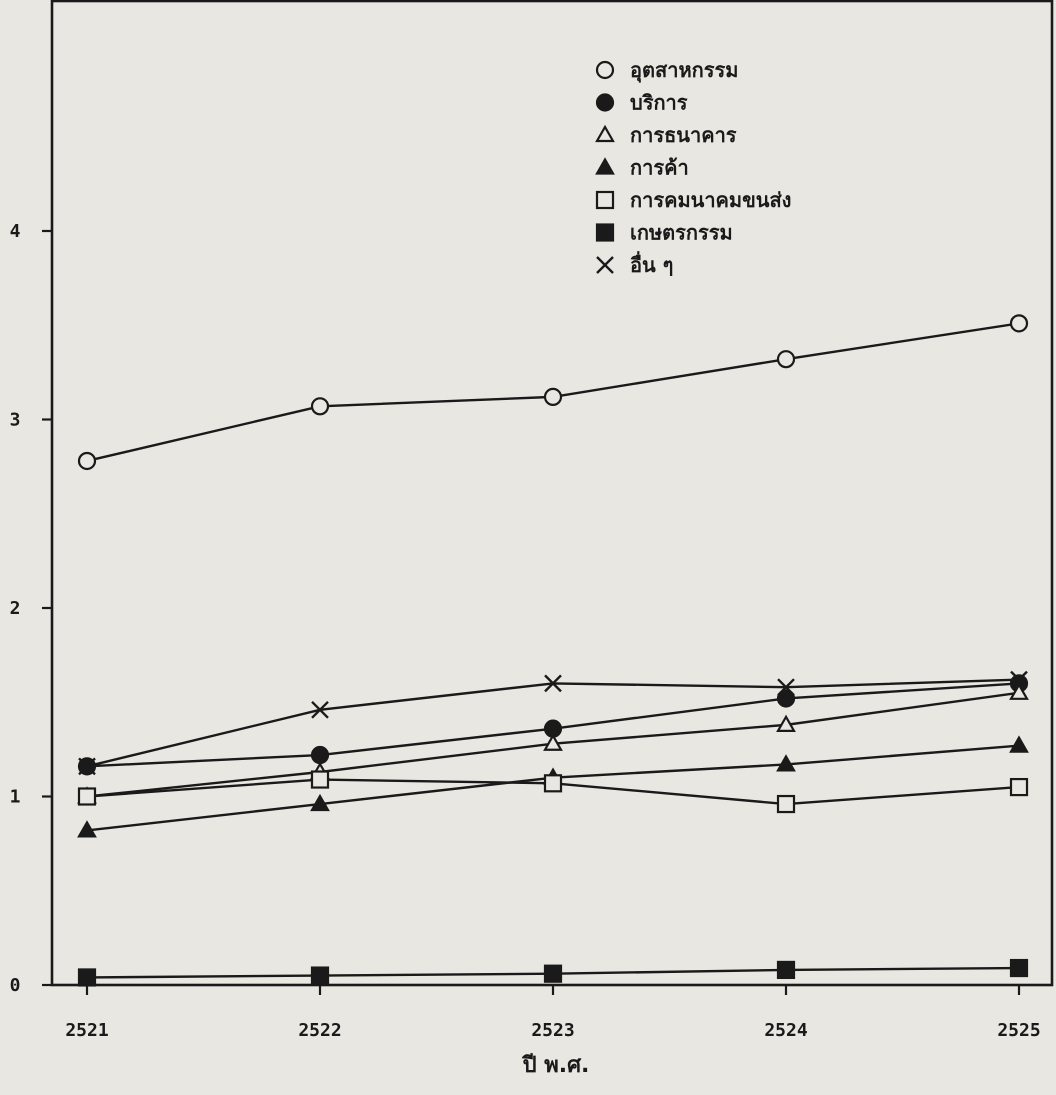 This screenshot has height=1095, width=1056. I want to click on legend-label: การธนาคาร, so click(683, 135).